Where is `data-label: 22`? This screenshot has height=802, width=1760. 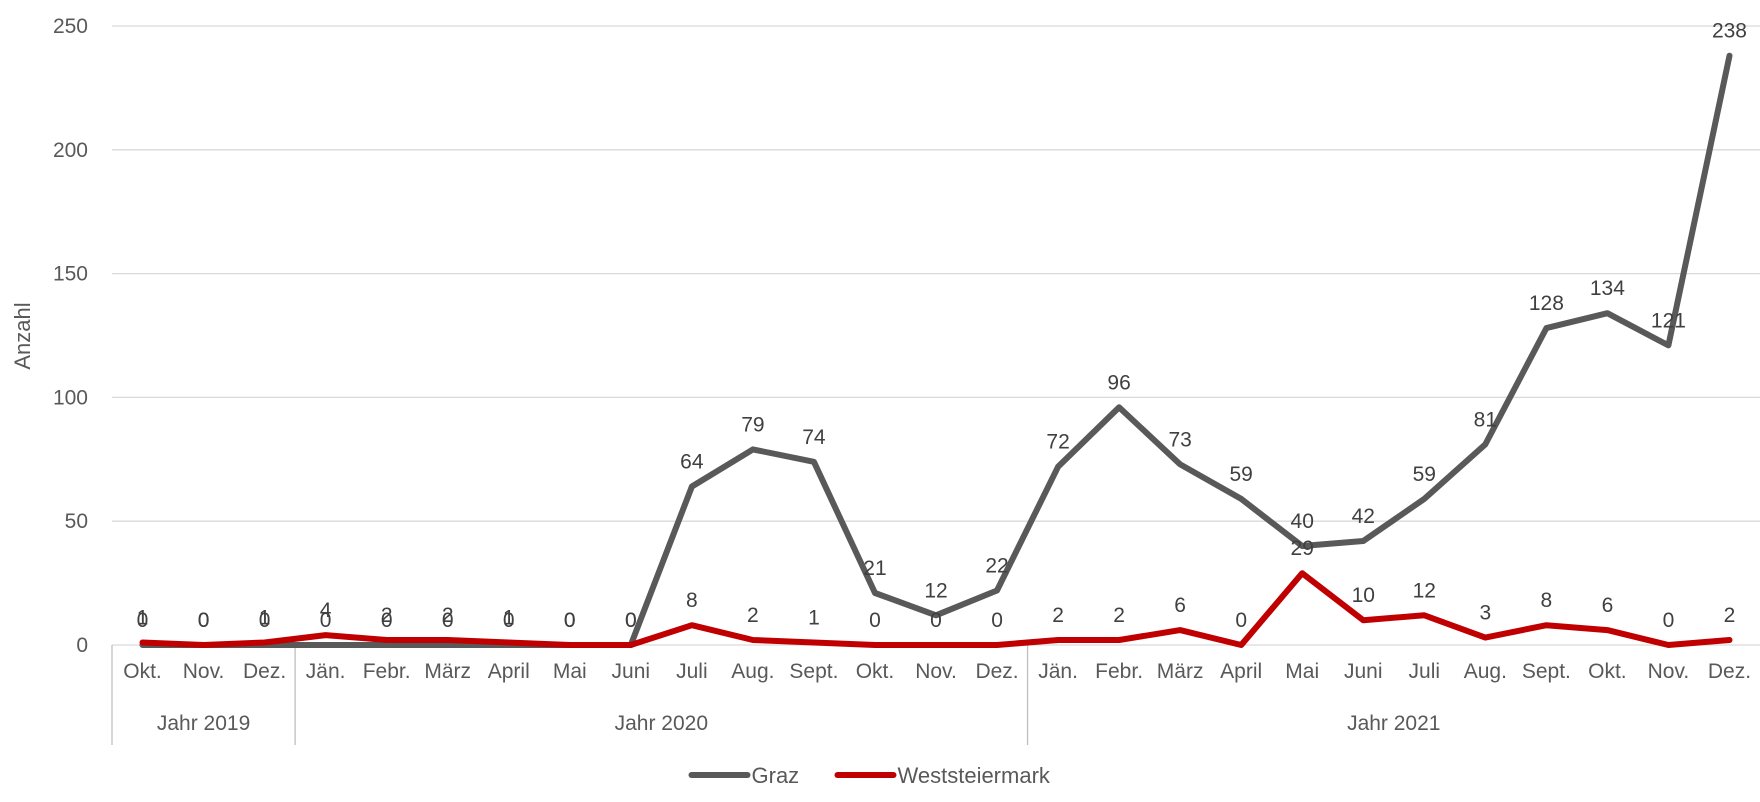
data-label: 22 is located at coordinates (996, 566).